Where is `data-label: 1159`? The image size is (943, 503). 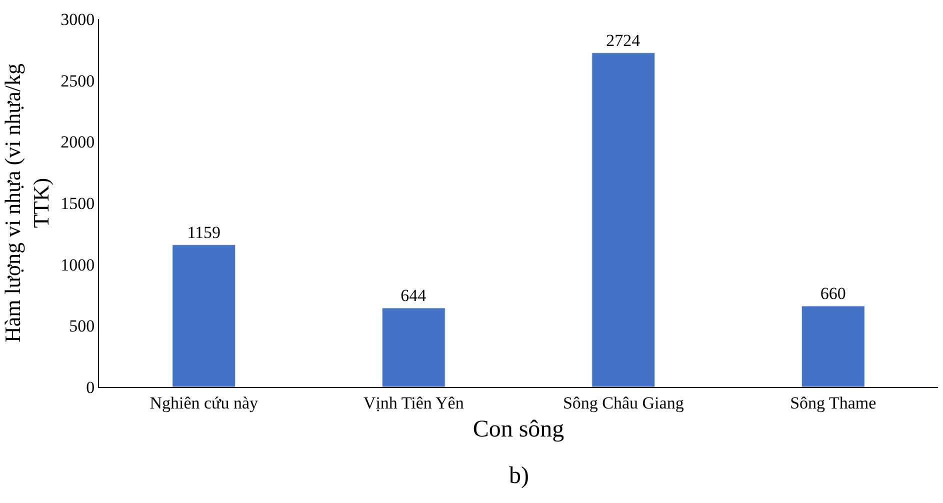 data-label: 1159 is located at coordinates (204, 232).